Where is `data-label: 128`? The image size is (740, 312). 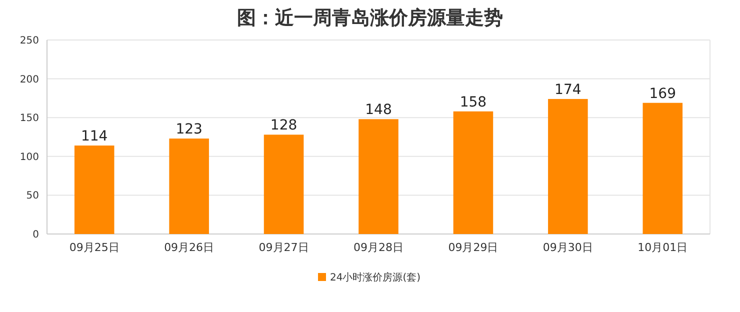 data-label: 128 is located at coordinates (284, 126).